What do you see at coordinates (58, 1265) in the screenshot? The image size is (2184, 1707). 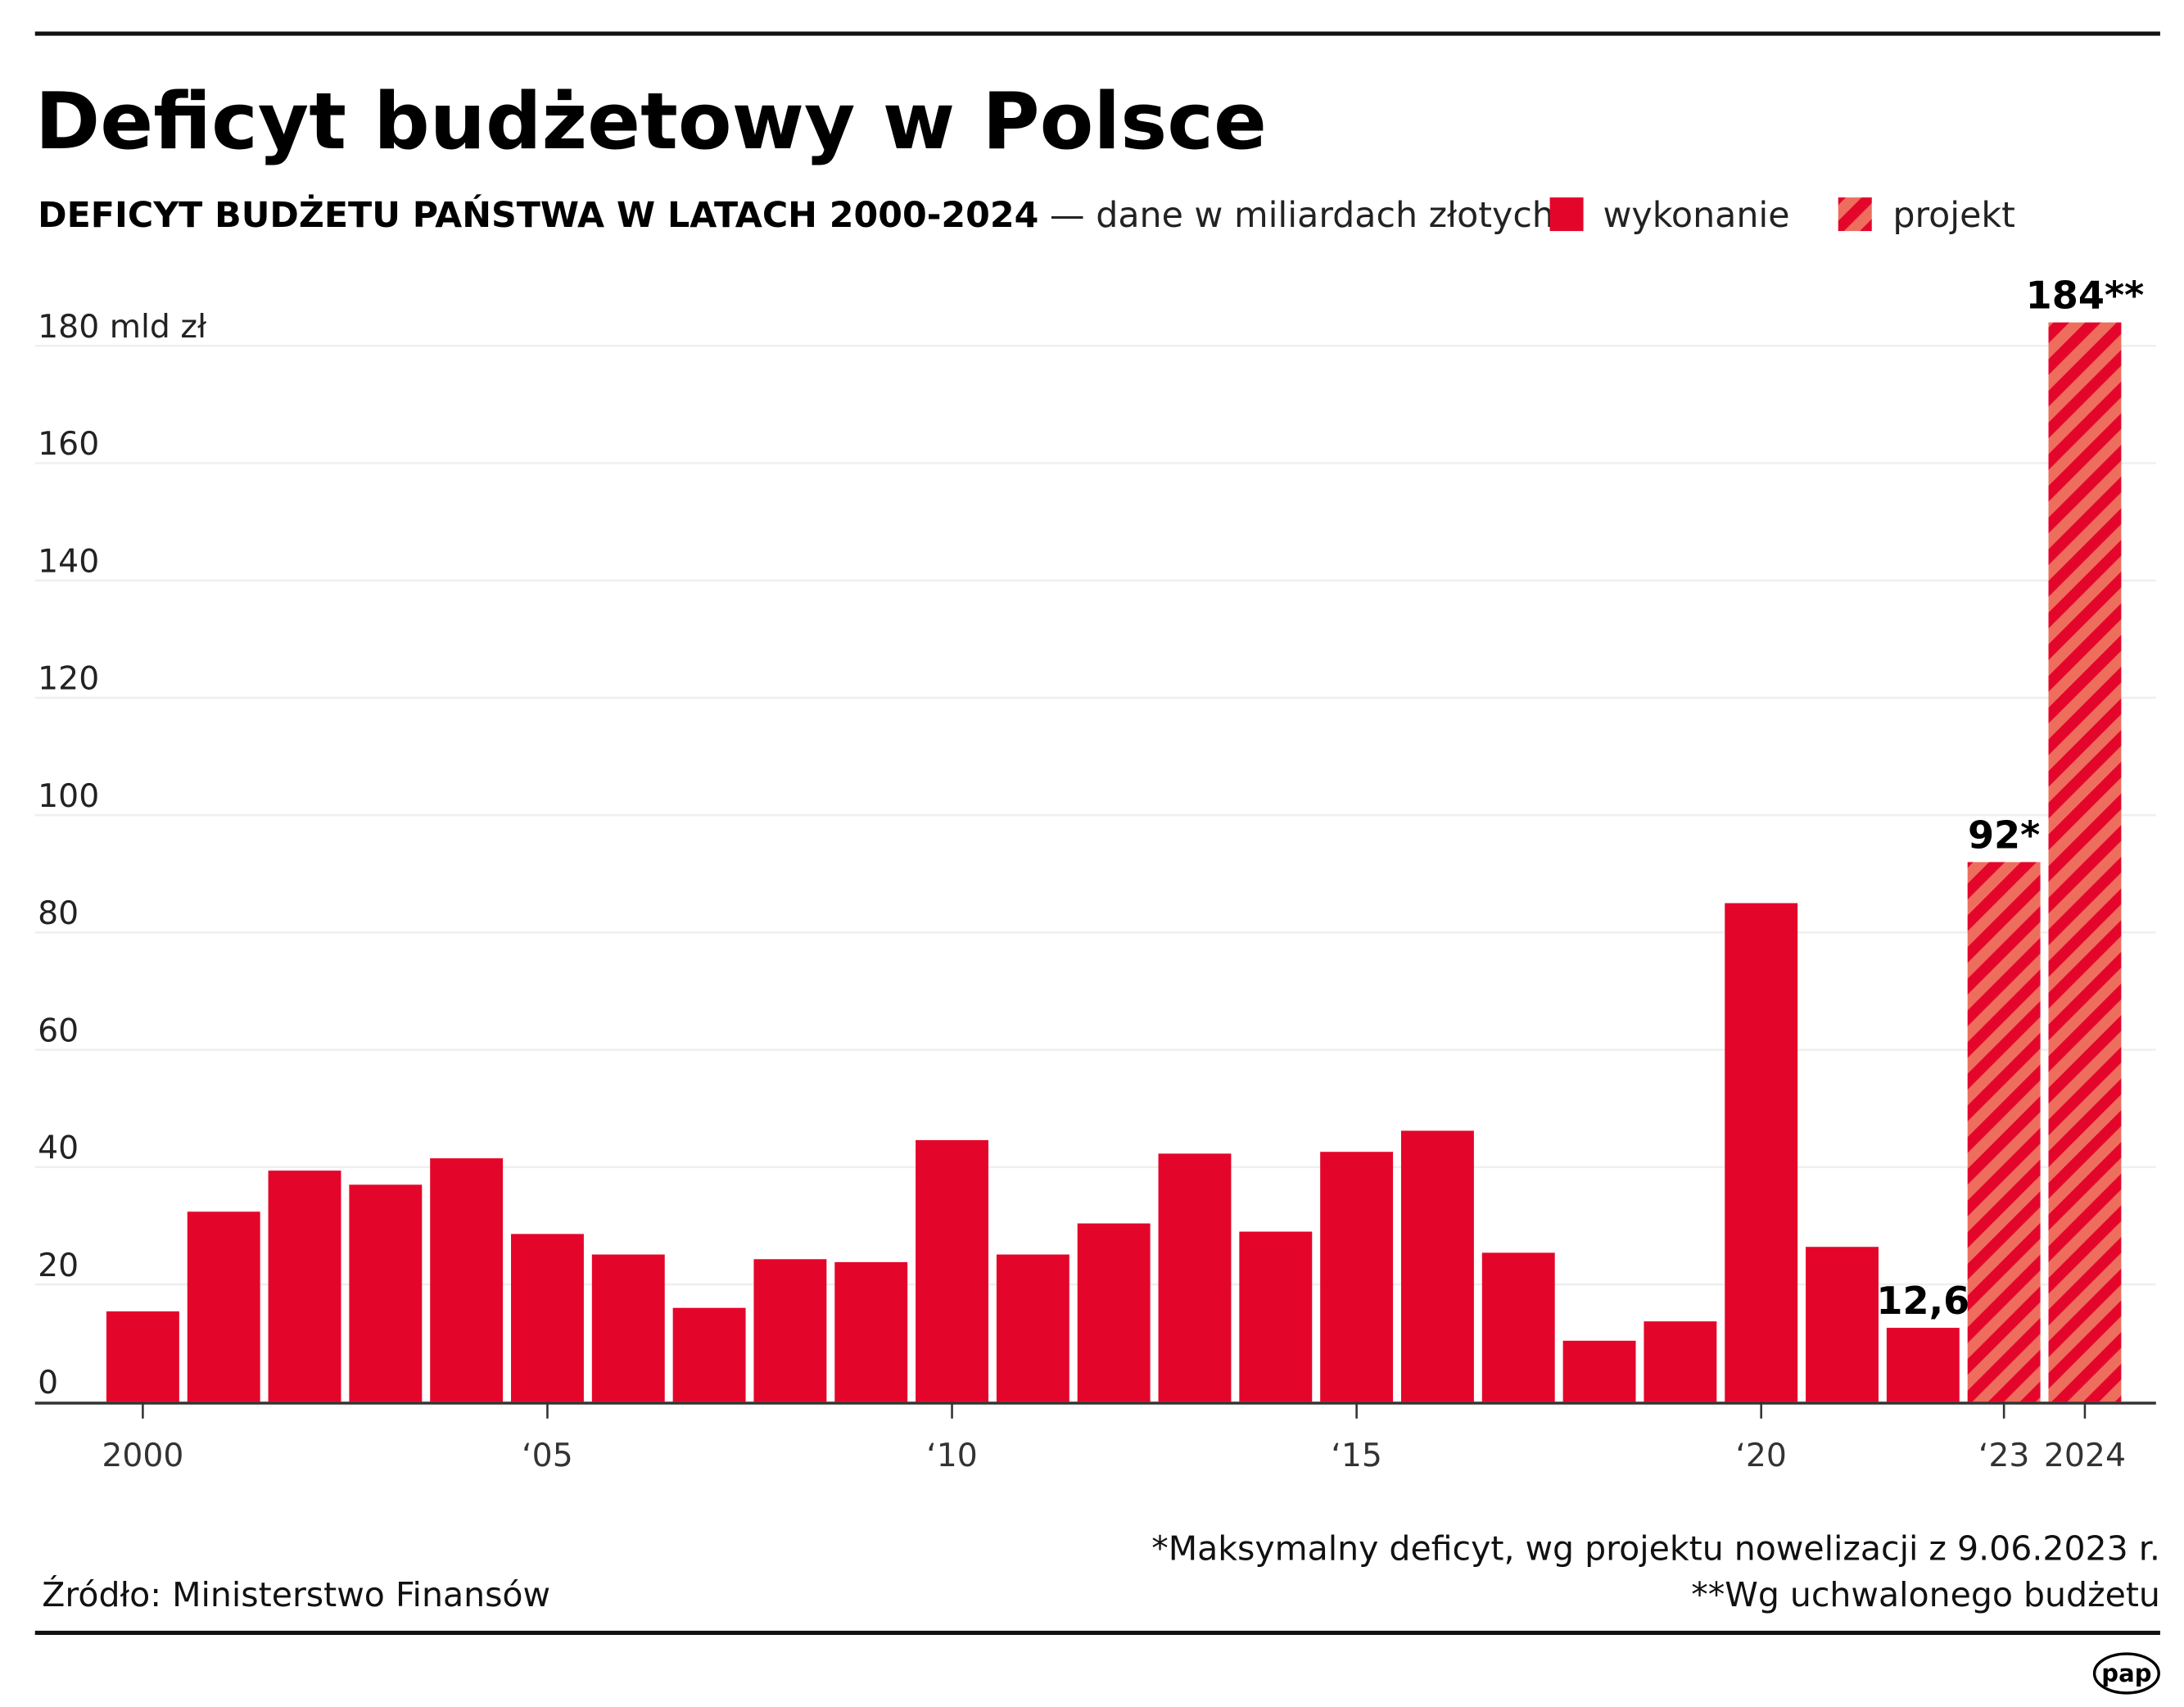 I see `y-tick-label: 20` at bounding box center [58, 1265].